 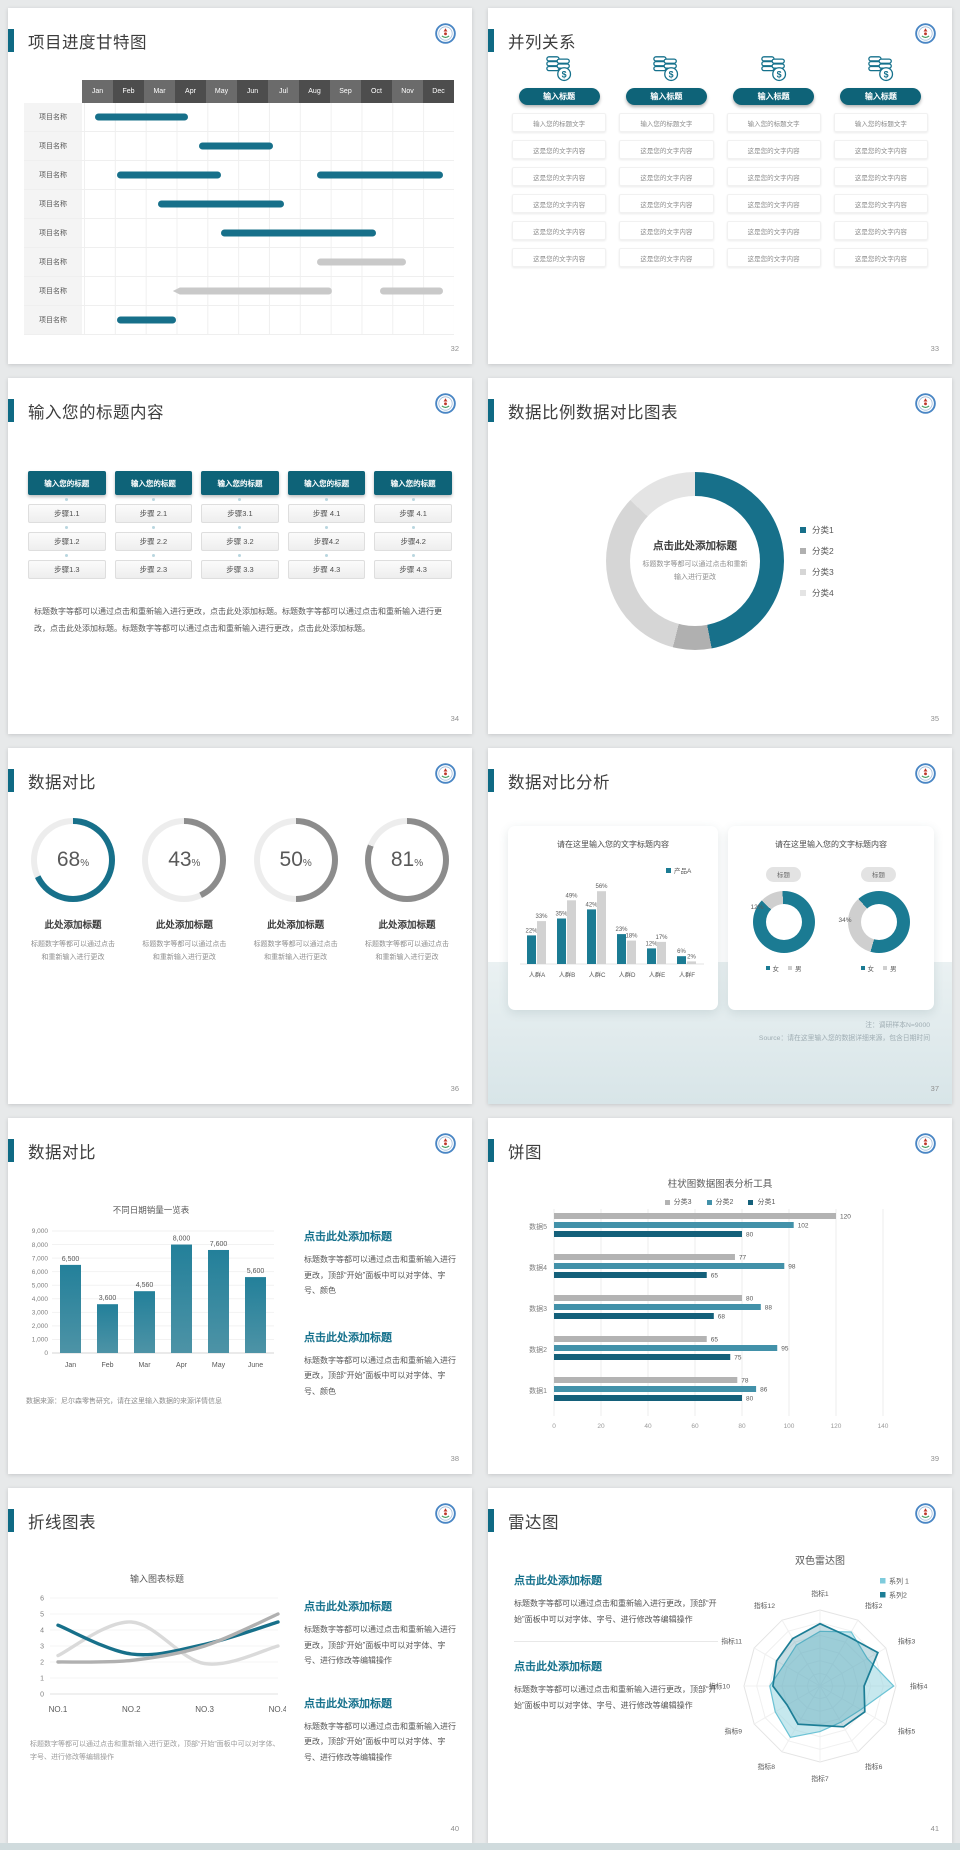 I want to click on legend-item: 分类3, so click(x=817, y=572).